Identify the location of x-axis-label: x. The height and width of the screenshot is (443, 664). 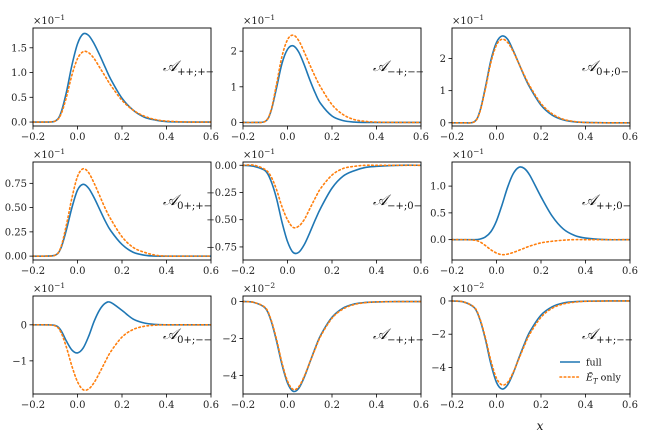
(540, 426).